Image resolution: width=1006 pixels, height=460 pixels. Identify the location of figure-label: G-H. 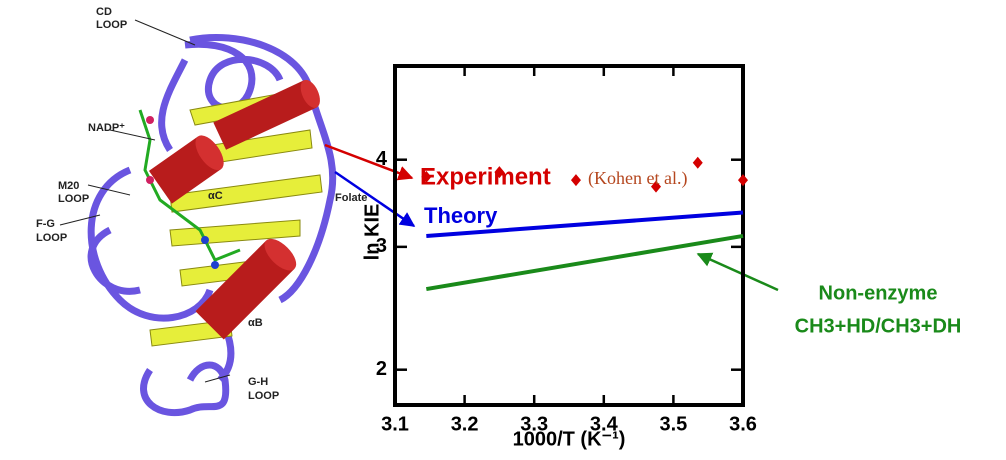
(258, 382).